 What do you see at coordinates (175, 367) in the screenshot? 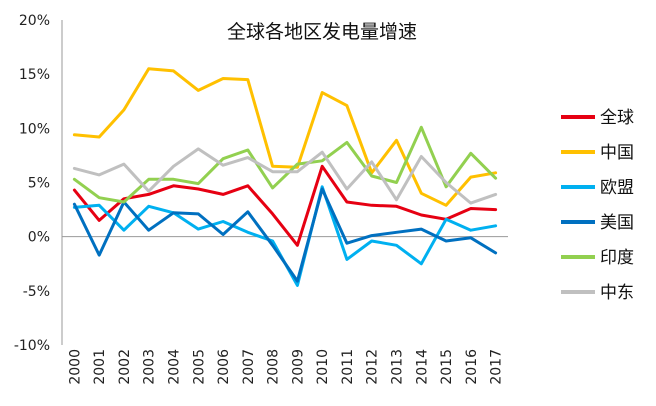
I see `x-tick-label: 2004` at bounding box center [175, 367].